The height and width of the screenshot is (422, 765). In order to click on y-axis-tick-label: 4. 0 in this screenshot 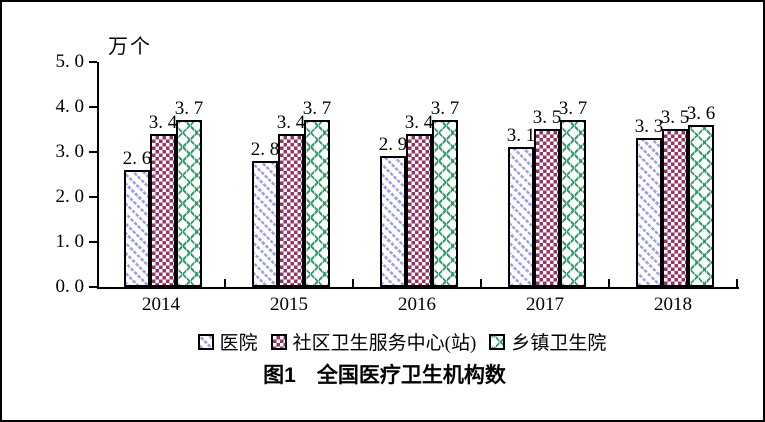, I will do `click(70, 106)`.